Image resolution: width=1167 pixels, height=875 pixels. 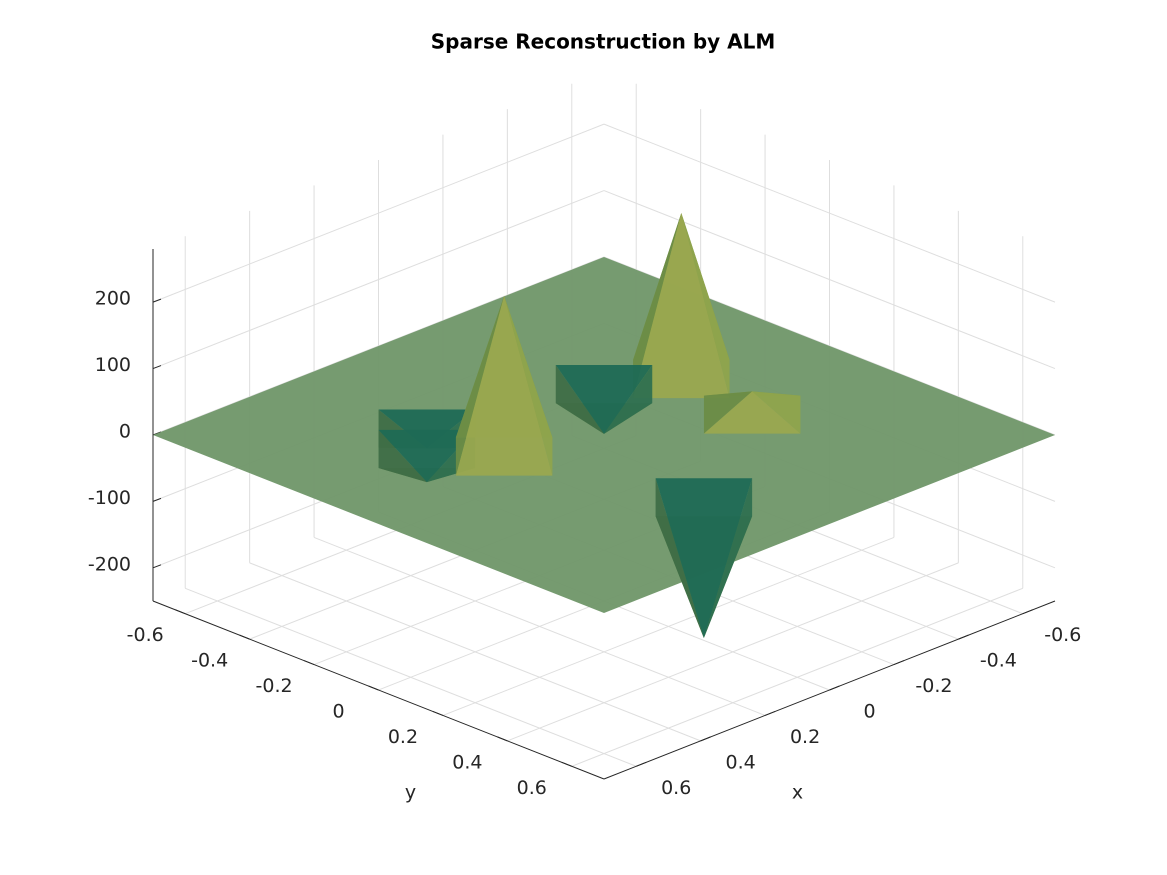 What do you see at coordinates (338, 712) in the screenshot?
I see `y-tick-label: 0` at bounding box center [338, 712].